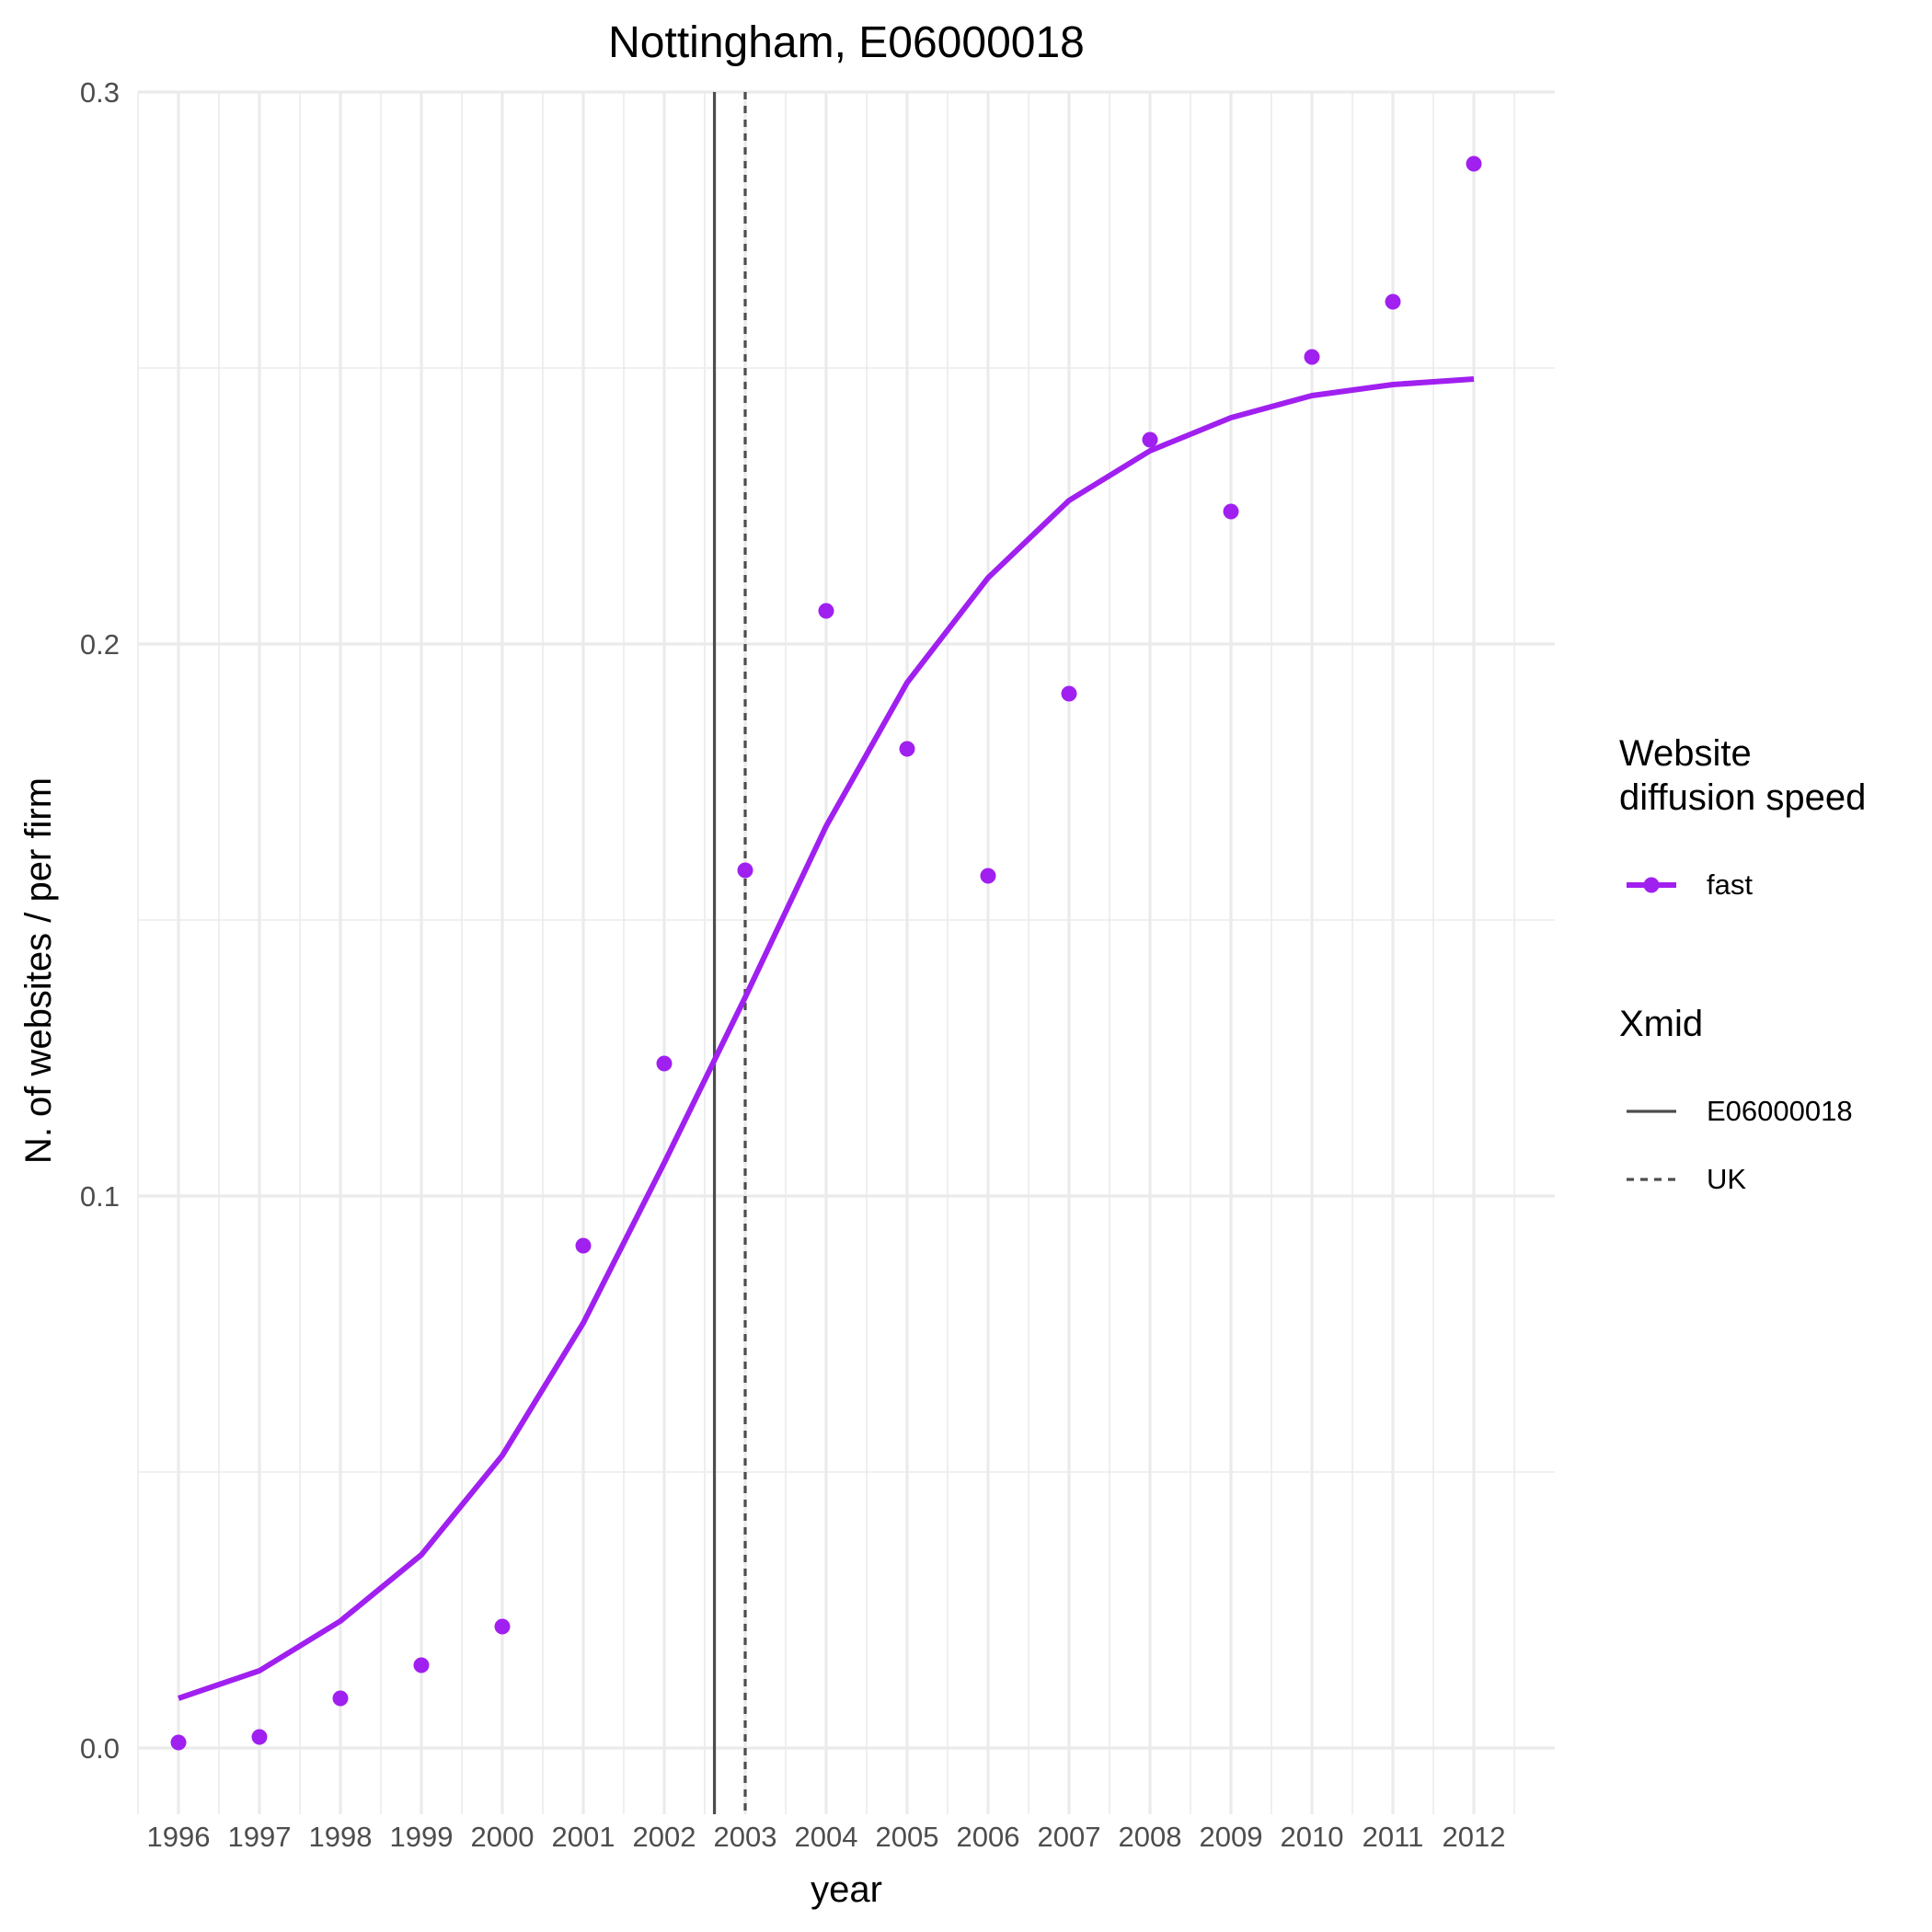 The image size is (1932, 1932). What do you see at coordinates (745, 1837) in the screenshot?
I see `x-tick-label: 2003` at bounding box center [745, 1837].